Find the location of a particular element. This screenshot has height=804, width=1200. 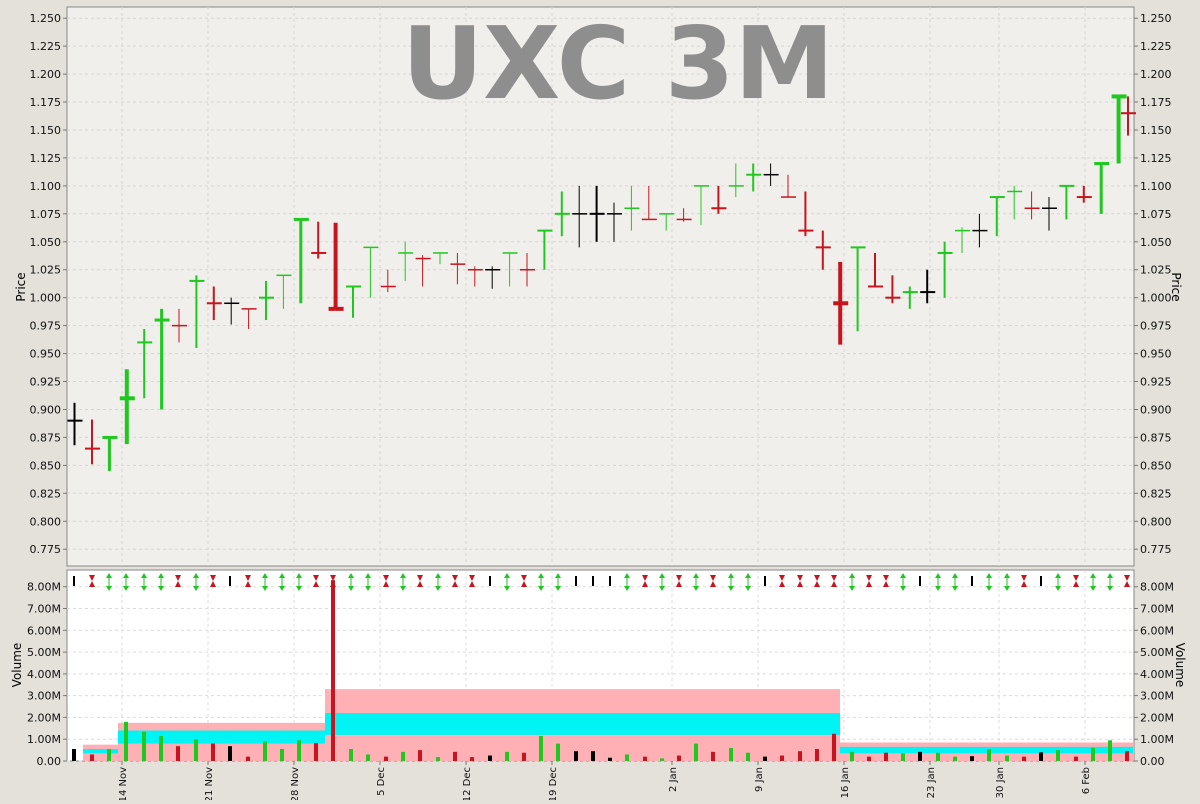

price-tick-label: 0.875 is located at coordinates (46, 437).